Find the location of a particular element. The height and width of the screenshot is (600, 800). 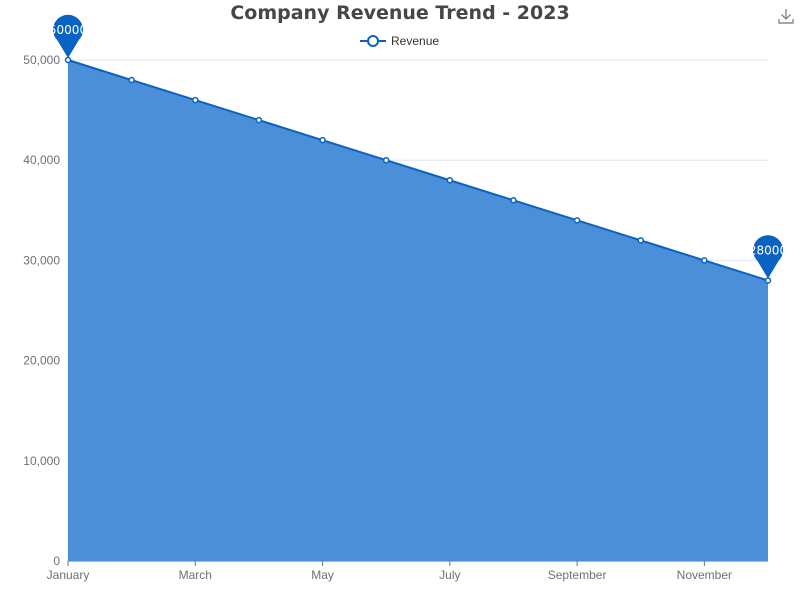

legend-line-icon is located at coordinates (373, 41).